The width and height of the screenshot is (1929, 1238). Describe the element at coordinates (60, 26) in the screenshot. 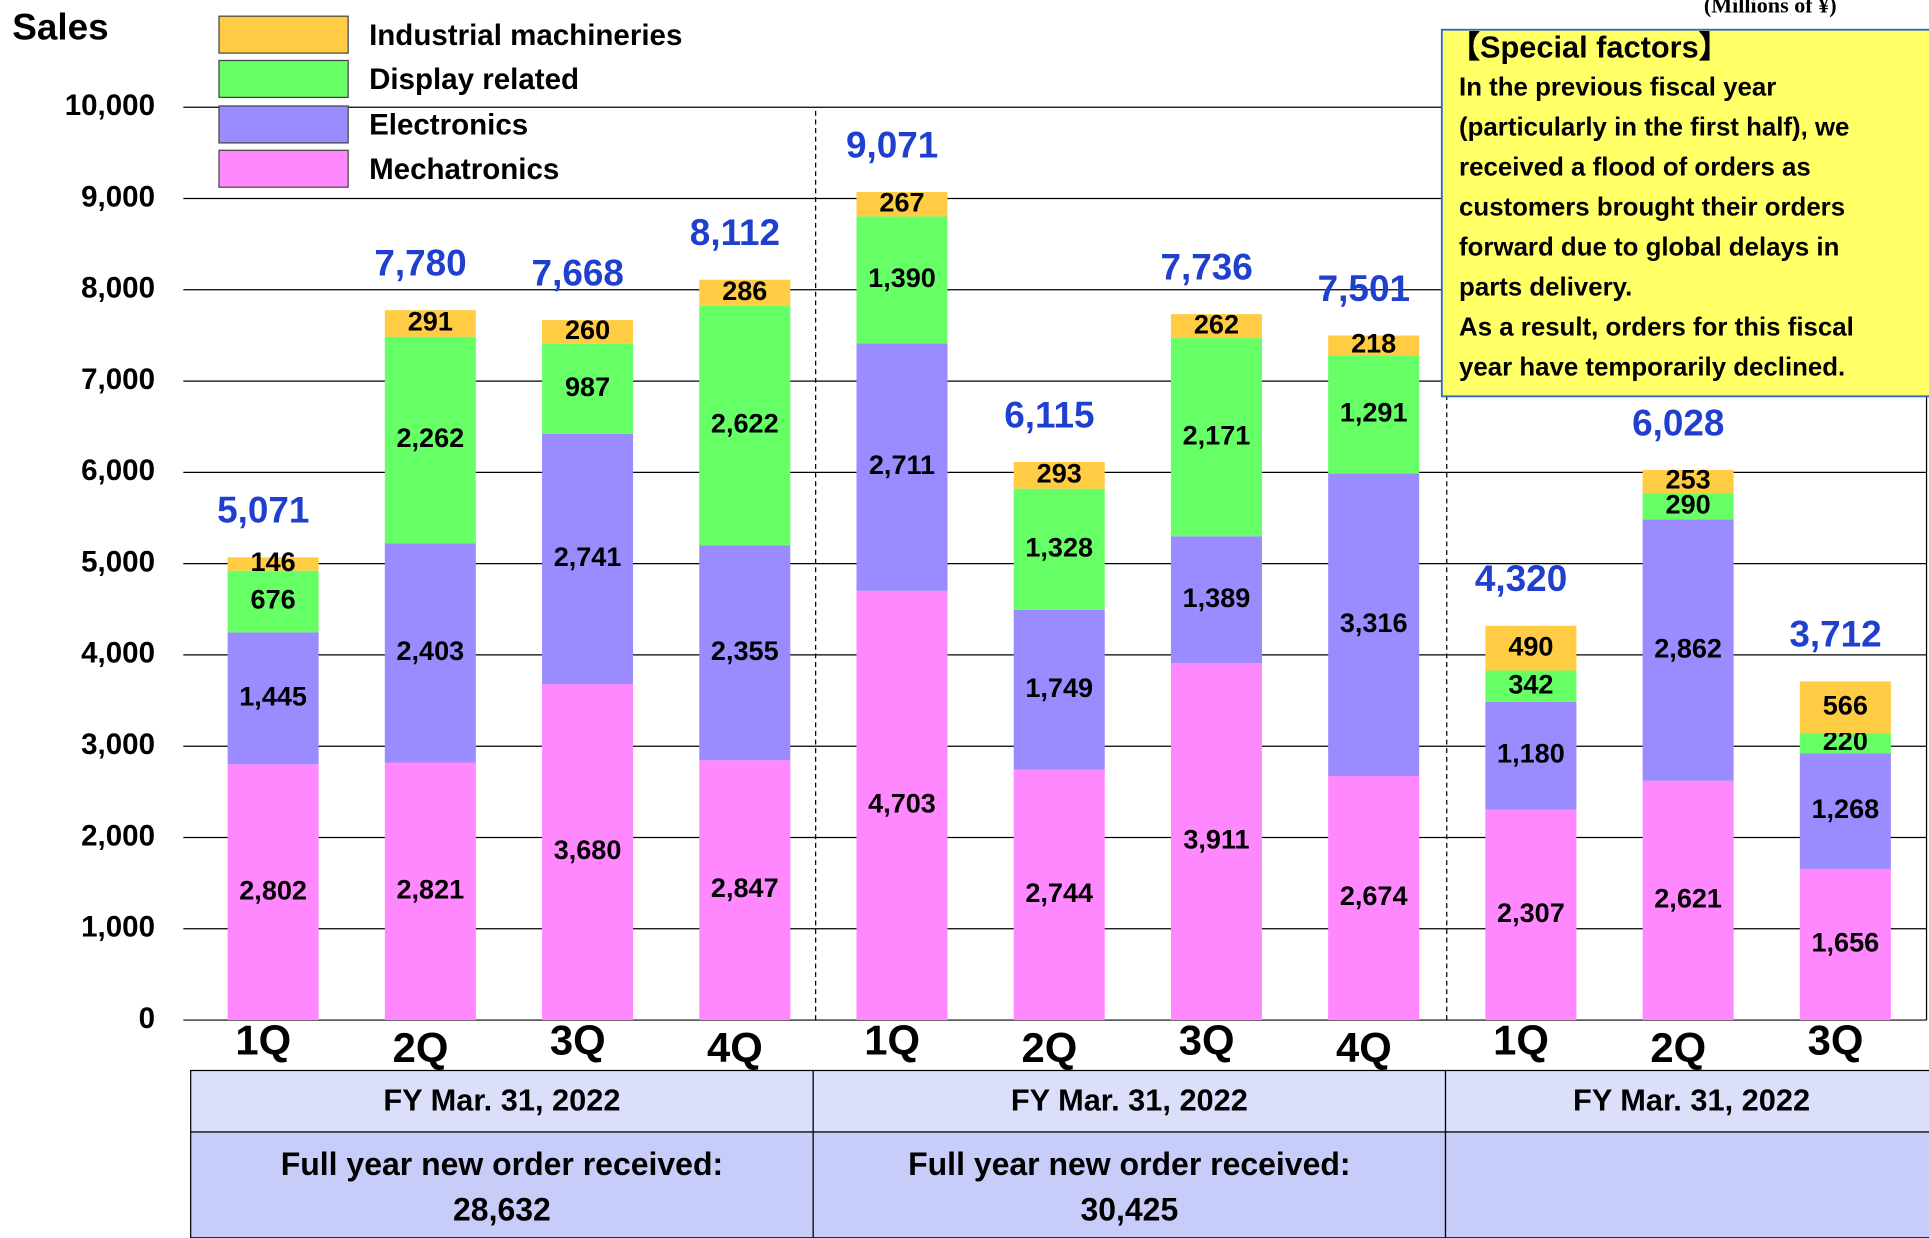

I see `y-axis-label: Sales` at that location.